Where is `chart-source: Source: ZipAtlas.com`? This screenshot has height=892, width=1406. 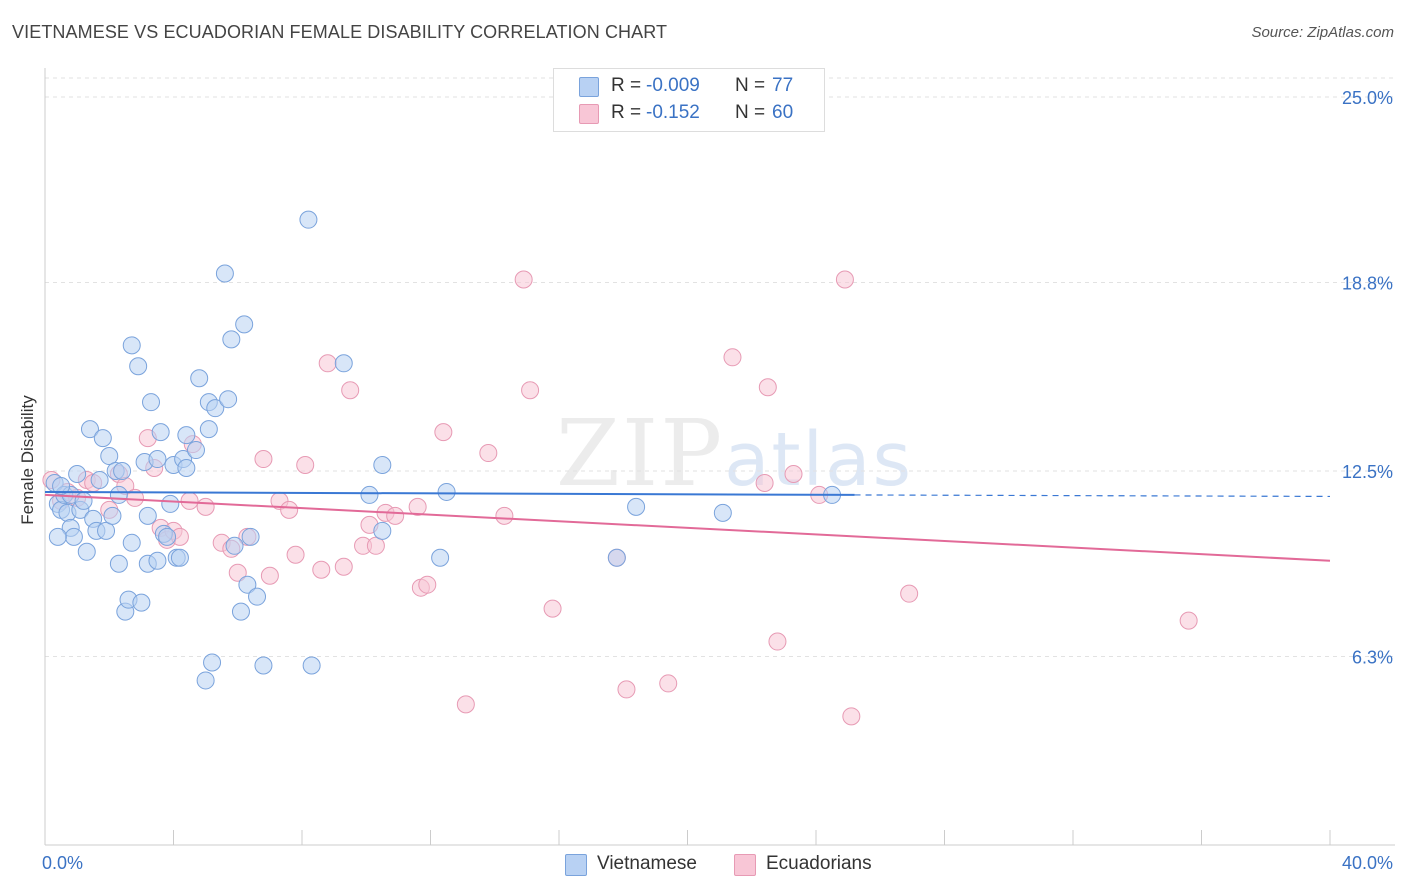
chart-source: Source: ZipAtlas.com is located at coordinates (1322, 32).